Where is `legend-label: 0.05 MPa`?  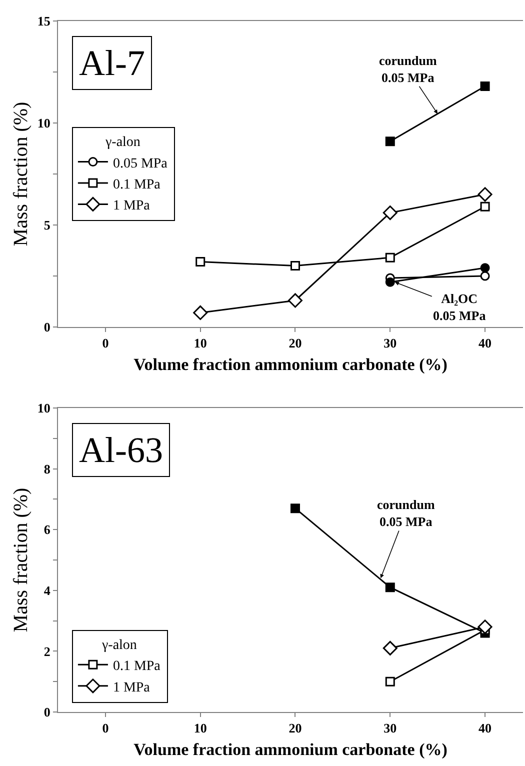 legend-label: 0.05 MPa is located at coordinates (140, 164).